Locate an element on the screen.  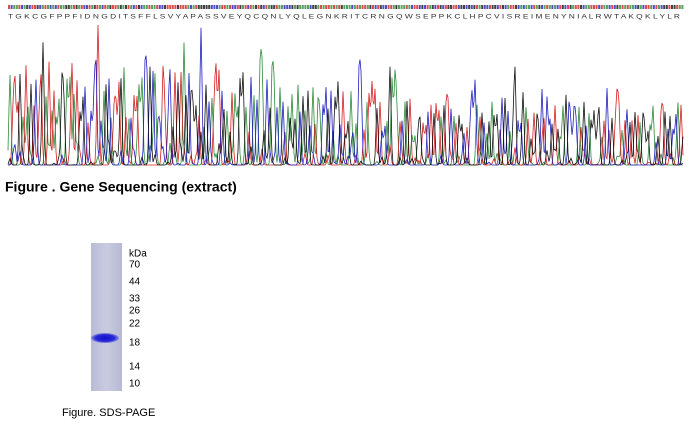
marker-label: 44 is located at coordinates (135, 282).